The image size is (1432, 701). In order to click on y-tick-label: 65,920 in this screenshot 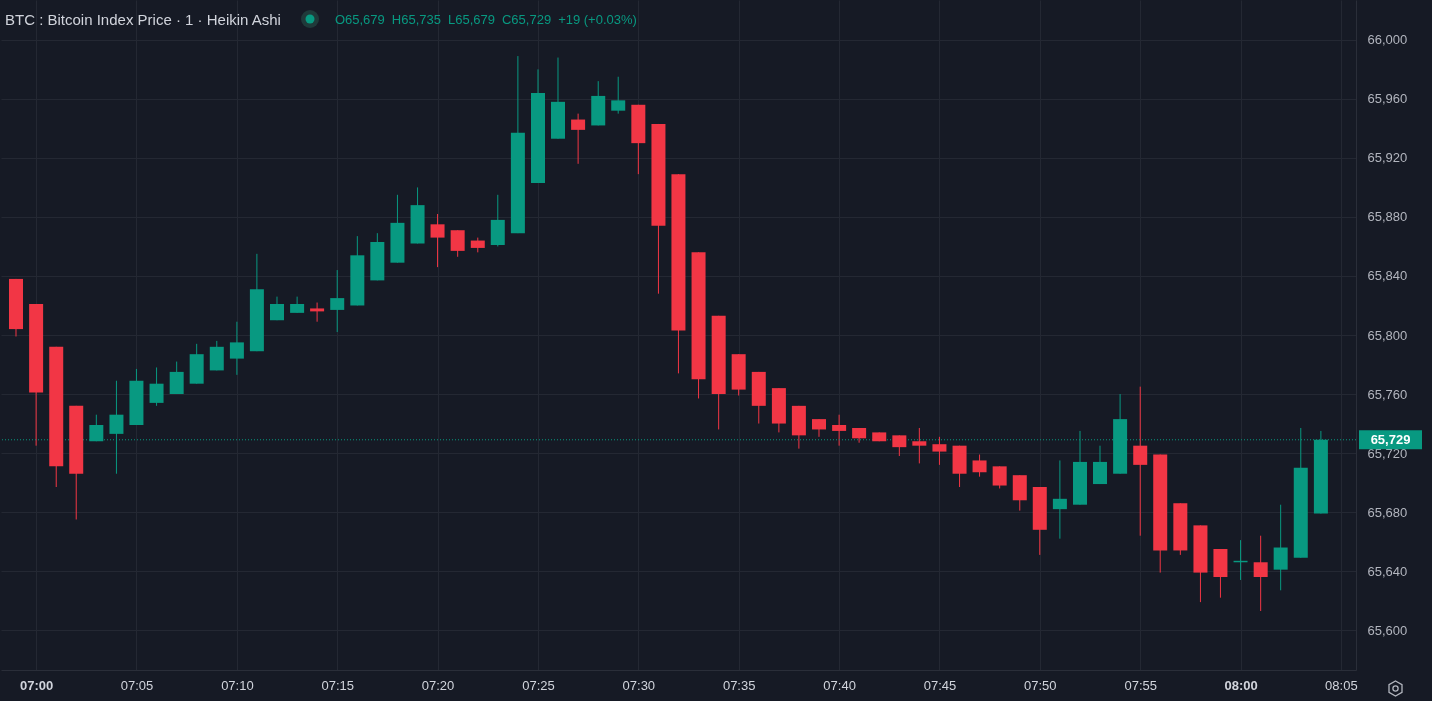, I will do `click(1387, 158)`.